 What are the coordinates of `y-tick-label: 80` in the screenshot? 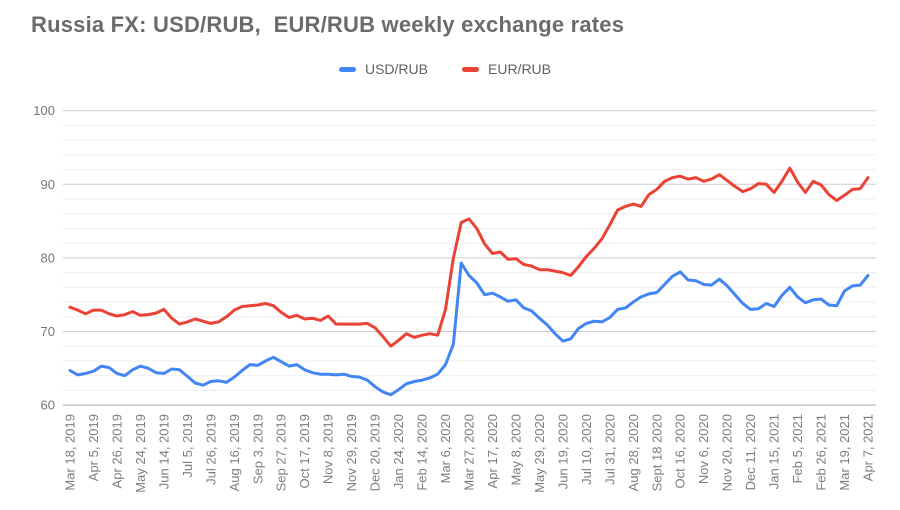 It's located at (48, 257).